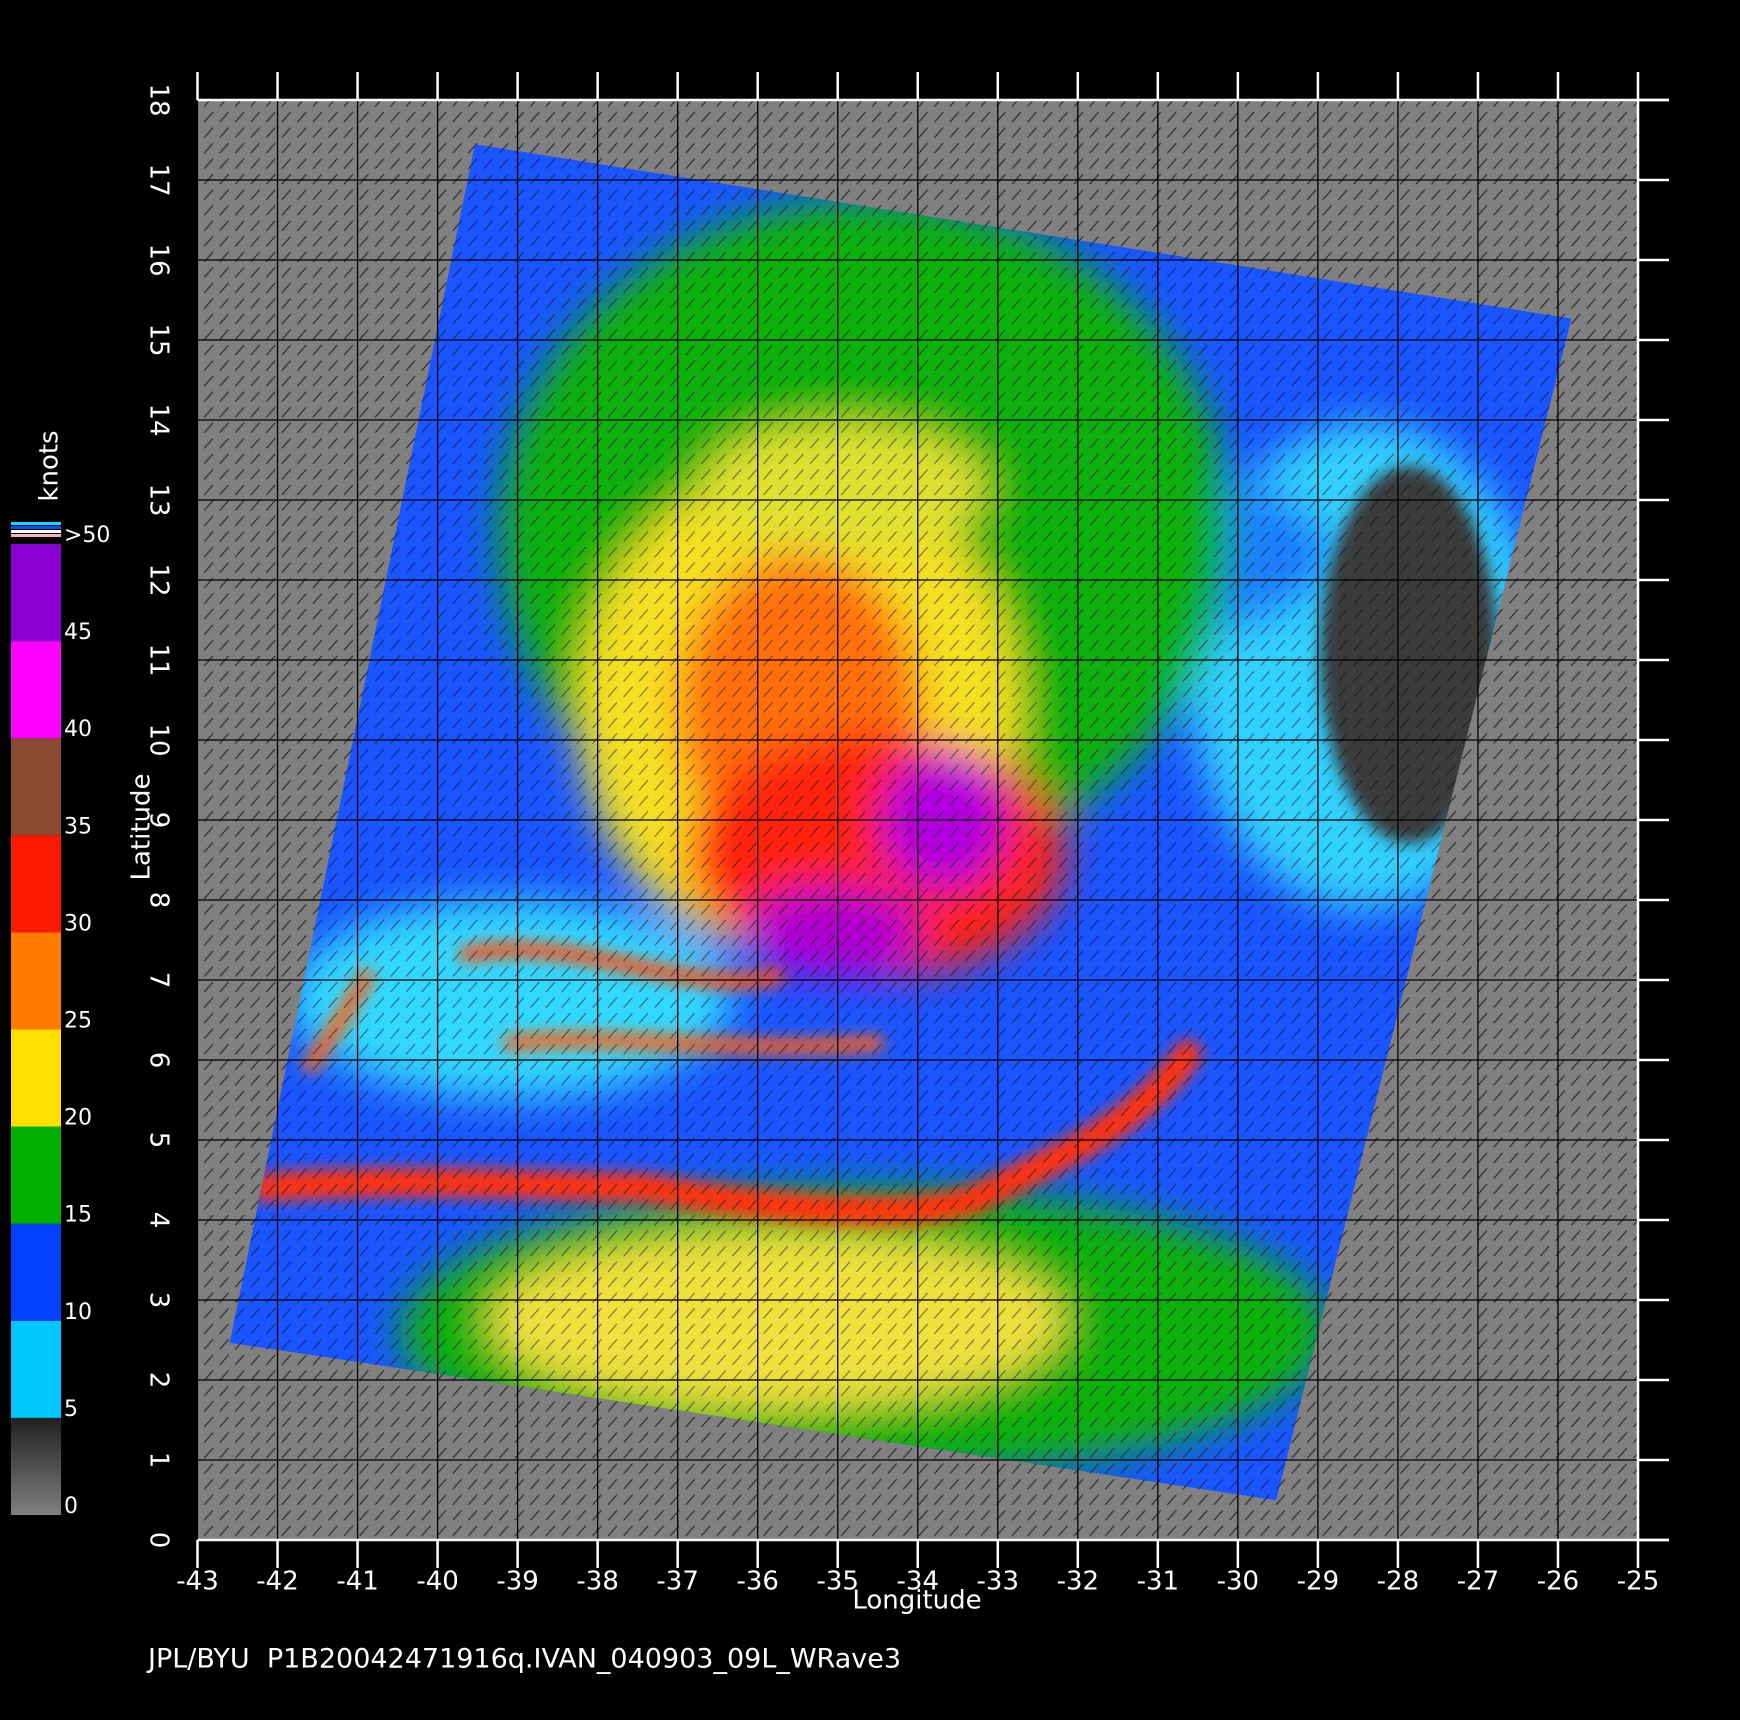 The width and height of the screenshot is (1740, 1720). Describe the element at coordinates (159, 419) in the screenshot. I see `y-tick-label: 14` at that location.